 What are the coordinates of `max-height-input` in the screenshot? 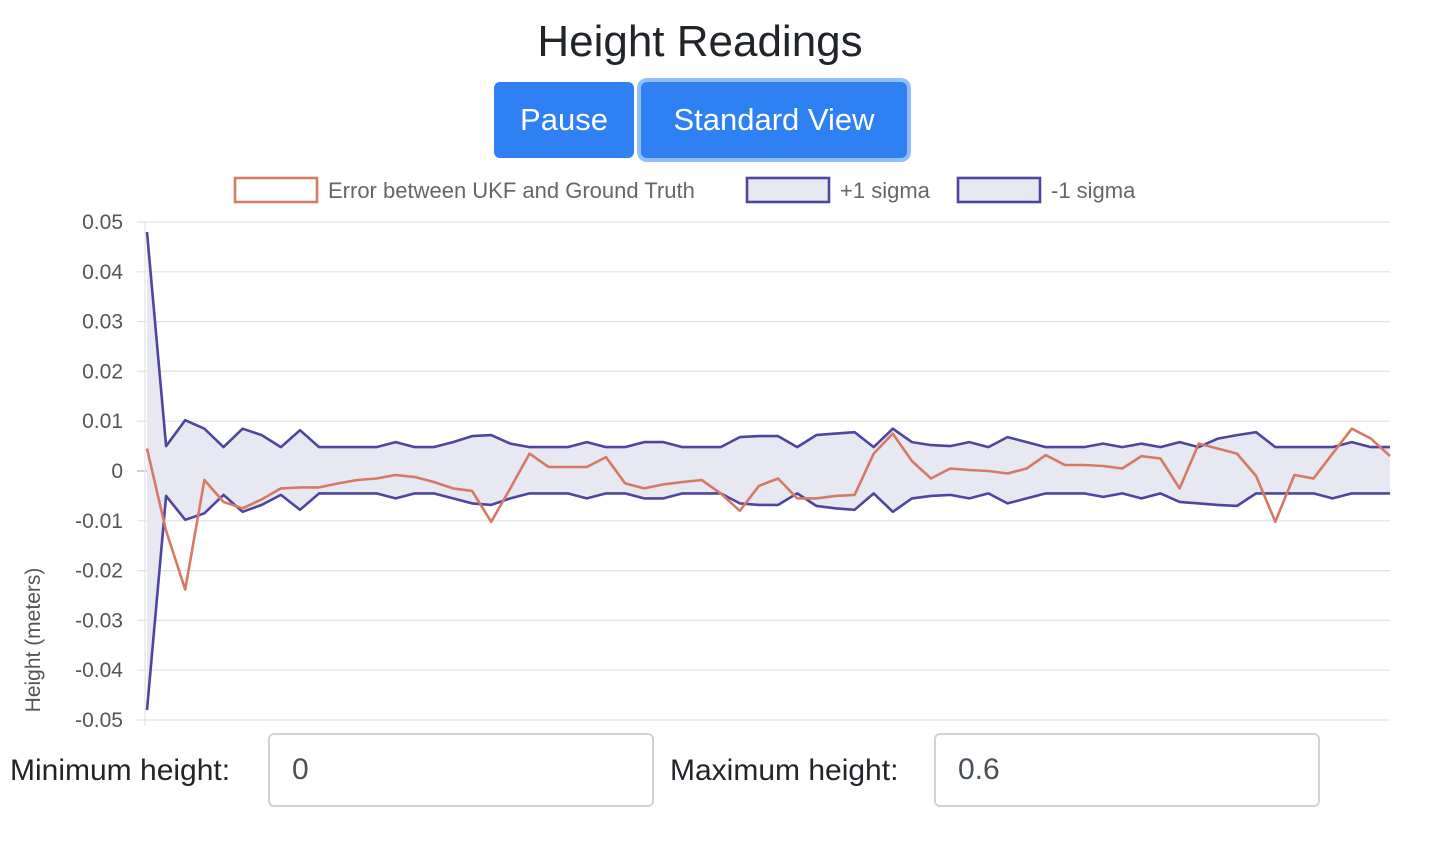 It's located at (1127, 770).